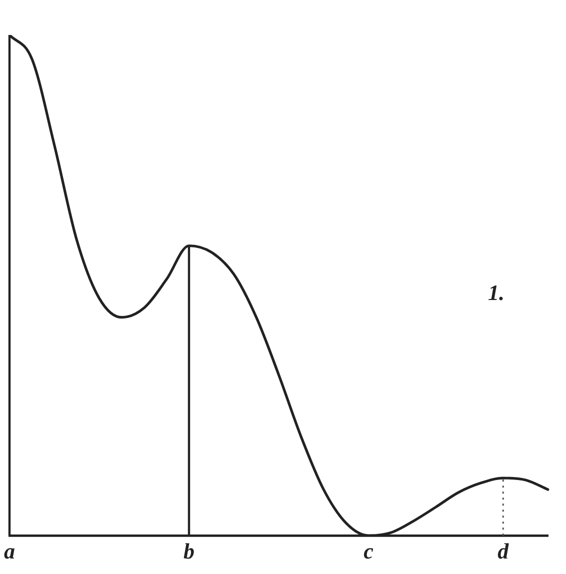 Image resolution: width=566 pixels, height=574 pixels. What do you see at coordinates (189, 551) in the screenshot?
I see `x-tick-label: b` at bounding box center [189, 551].